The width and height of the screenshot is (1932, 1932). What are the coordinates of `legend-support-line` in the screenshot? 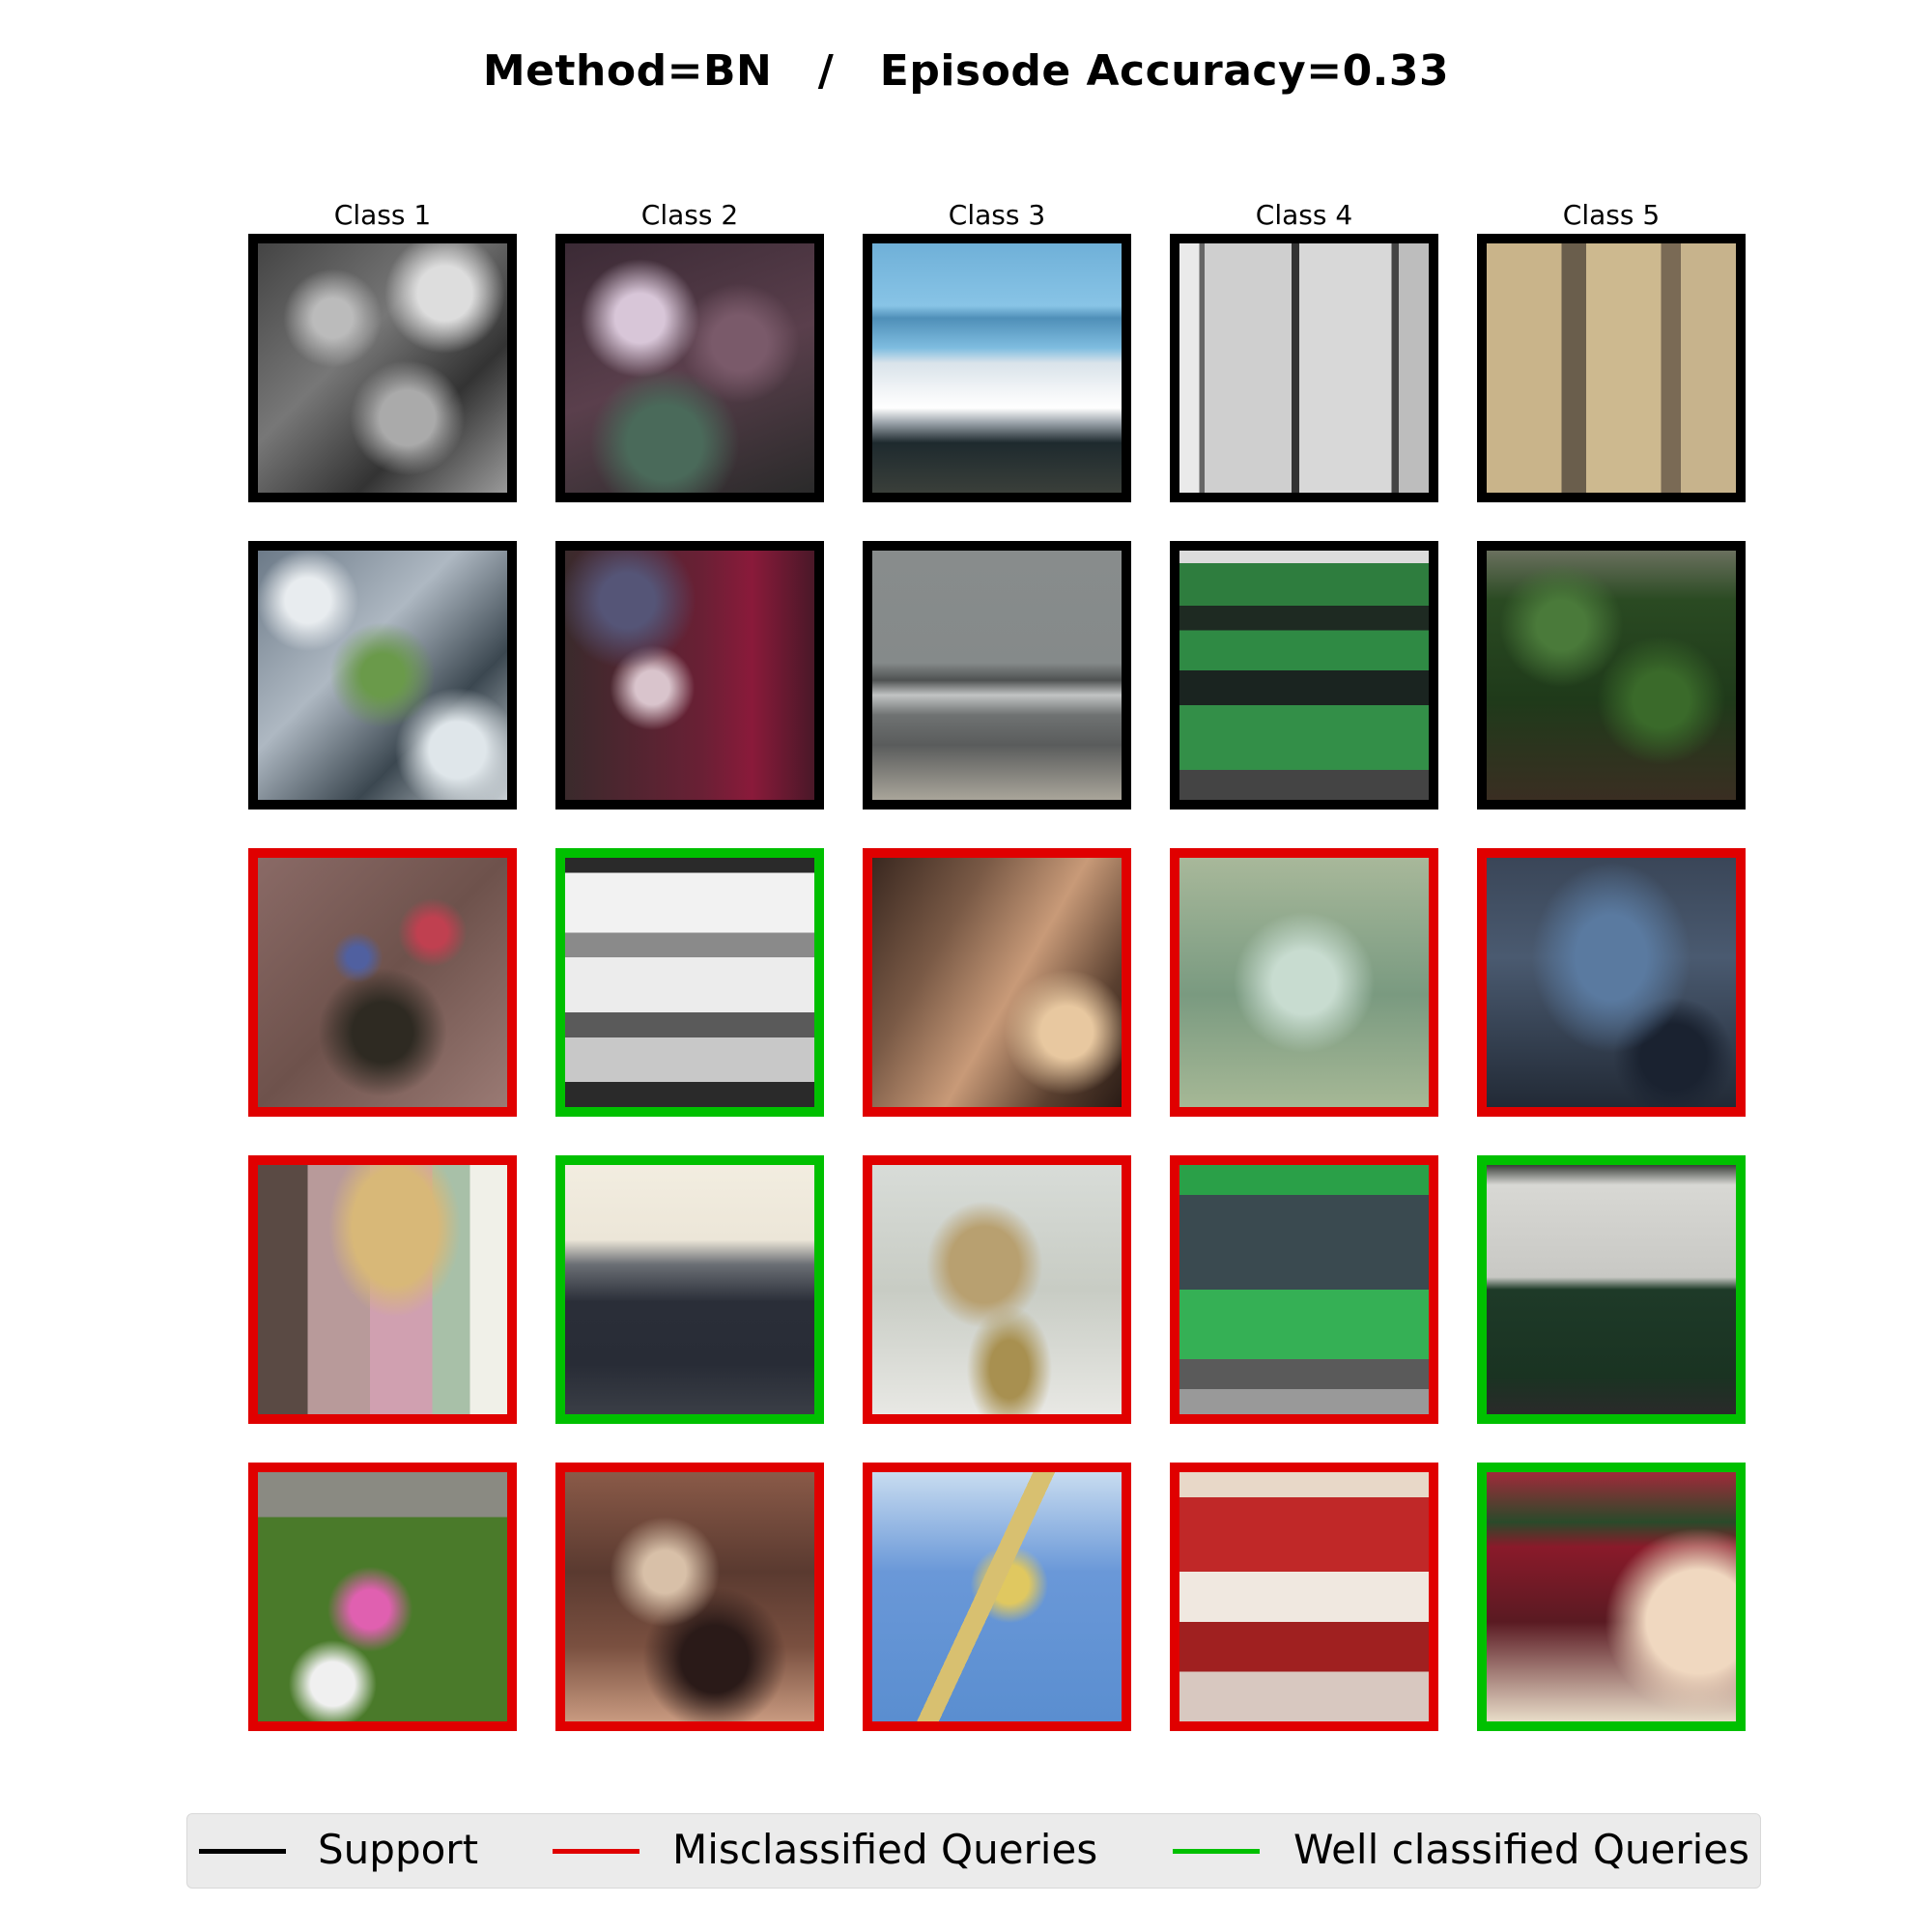 It's located at (242, 1851).